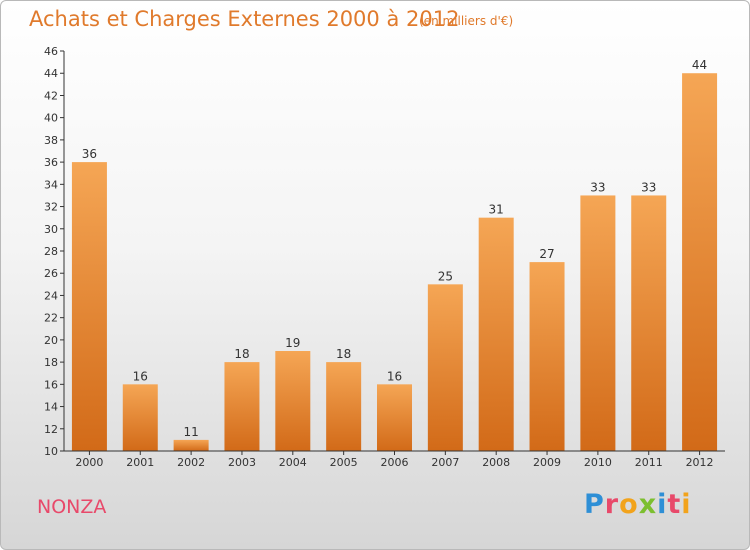  Describe the element at coordinates (51, 295) in the screenshot. I see `y-tick-label: 24` at that location.